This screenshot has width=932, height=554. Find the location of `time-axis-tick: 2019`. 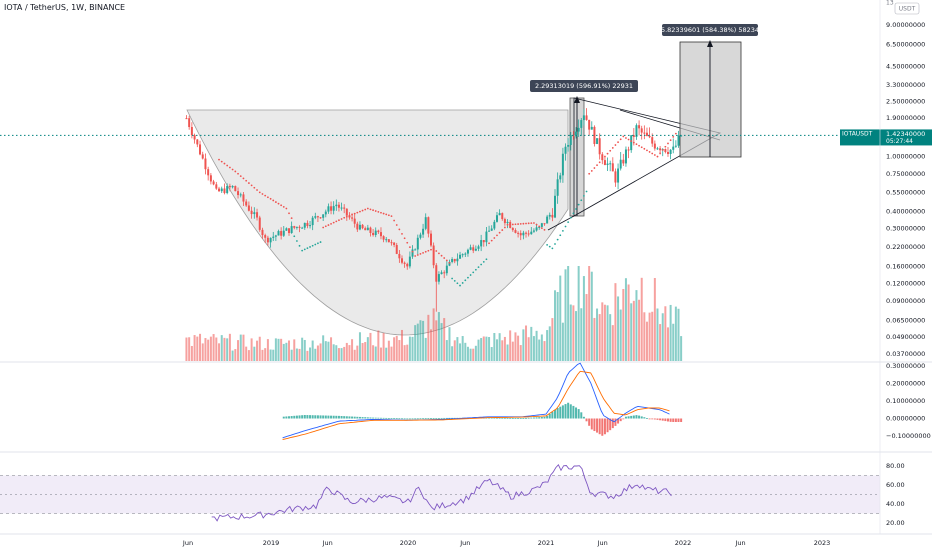

time-axis-tick: 2019 is located at coordinates (271, 543).